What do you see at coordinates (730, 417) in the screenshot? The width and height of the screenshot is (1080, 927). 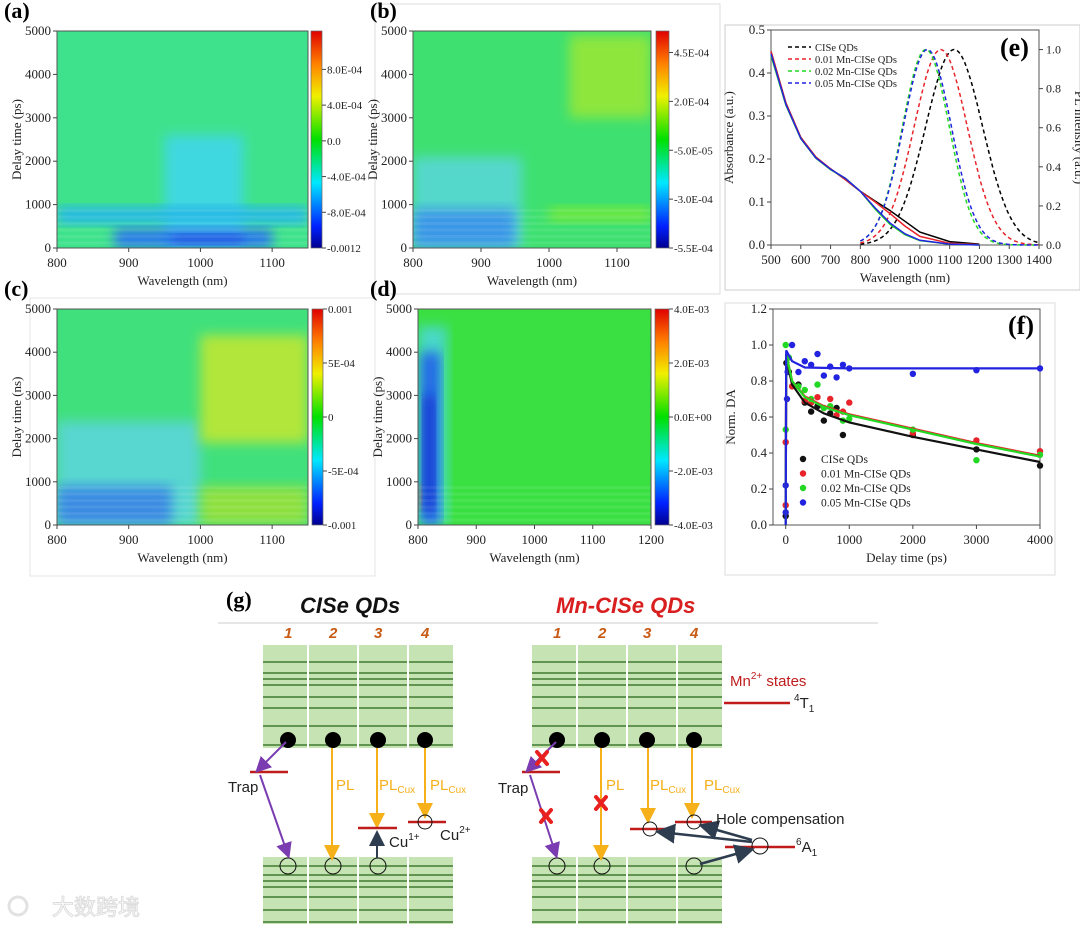 I see `y-axis-label: Norm. DA` at bounding box center [730, 417].